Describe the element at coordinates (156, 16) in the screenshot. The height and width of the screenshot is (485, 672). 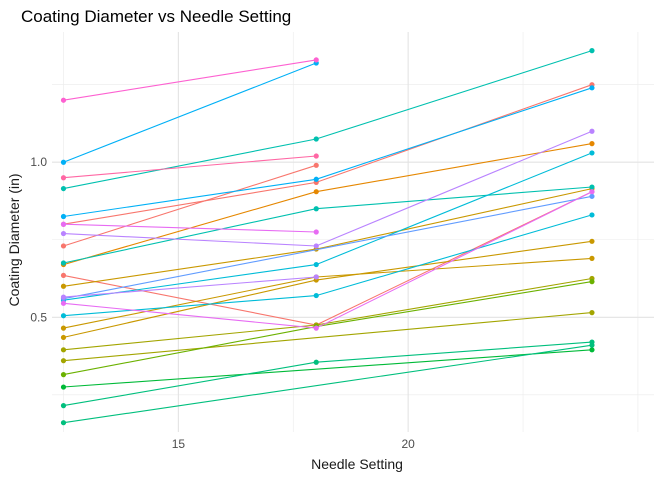
I see `chart-title: Coating Diameter vs Needle Setting` at that location.